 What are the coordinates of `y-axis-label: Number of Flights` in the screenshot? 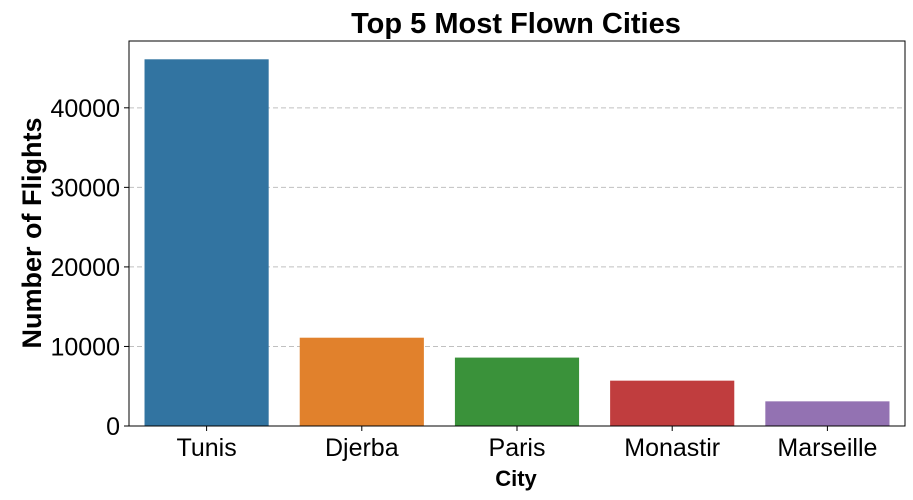 It's located at (32, 233).